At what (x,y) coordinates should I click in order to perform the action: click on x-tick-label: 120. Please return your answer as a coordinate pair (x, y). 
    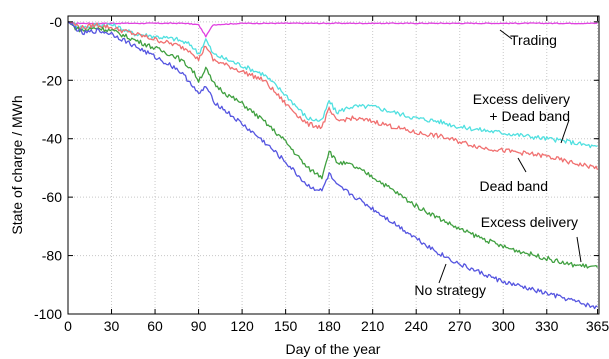
    Looking at the image, I should click on (242, 326).